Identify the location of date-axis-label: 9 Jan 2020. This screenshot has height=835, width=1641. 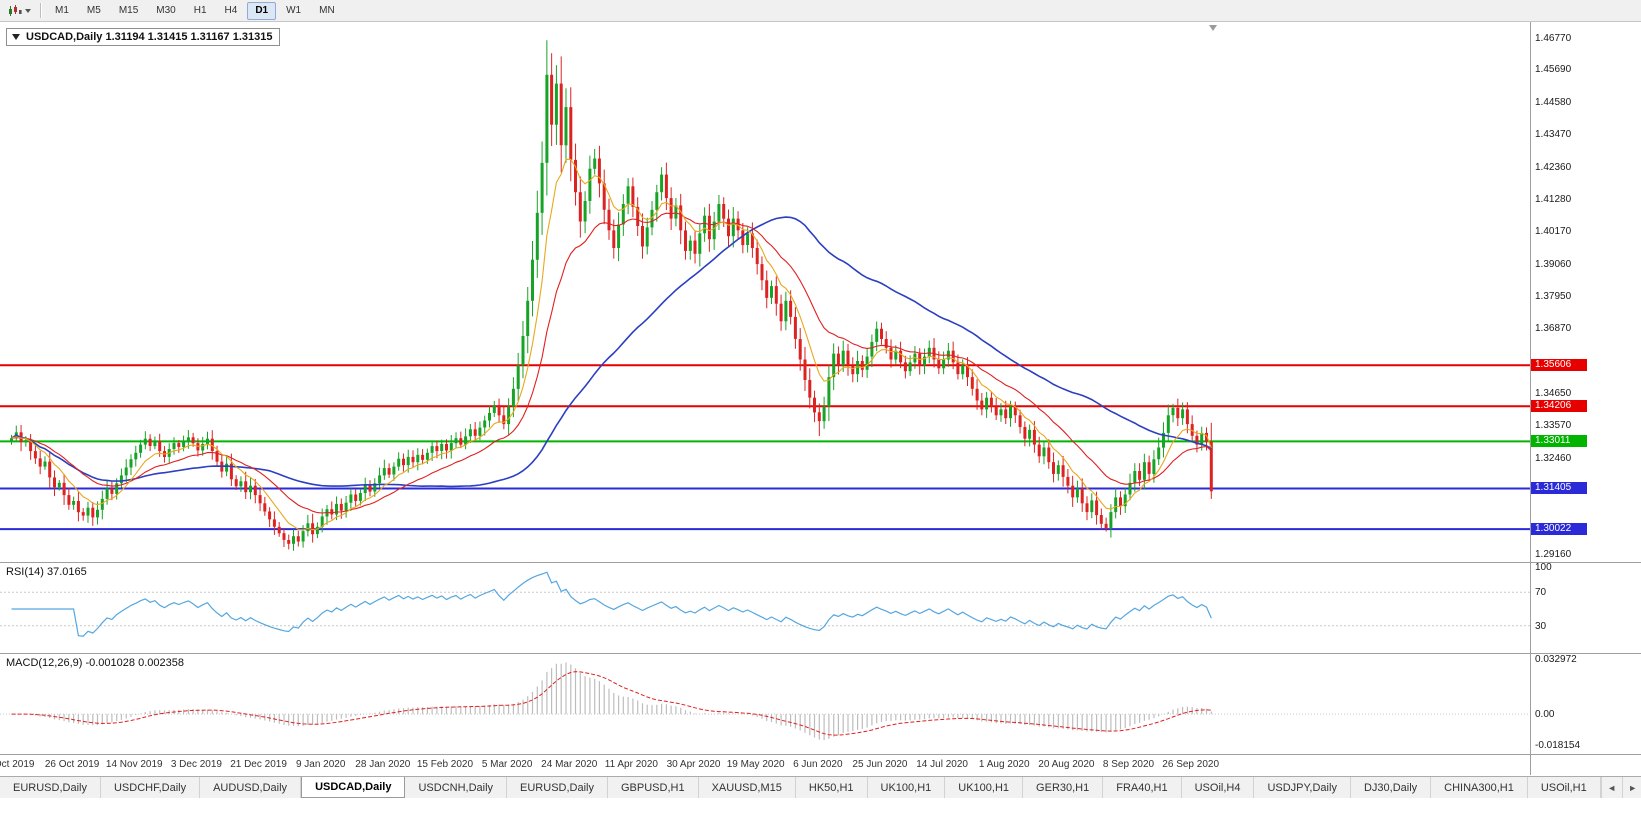
(320, 764).